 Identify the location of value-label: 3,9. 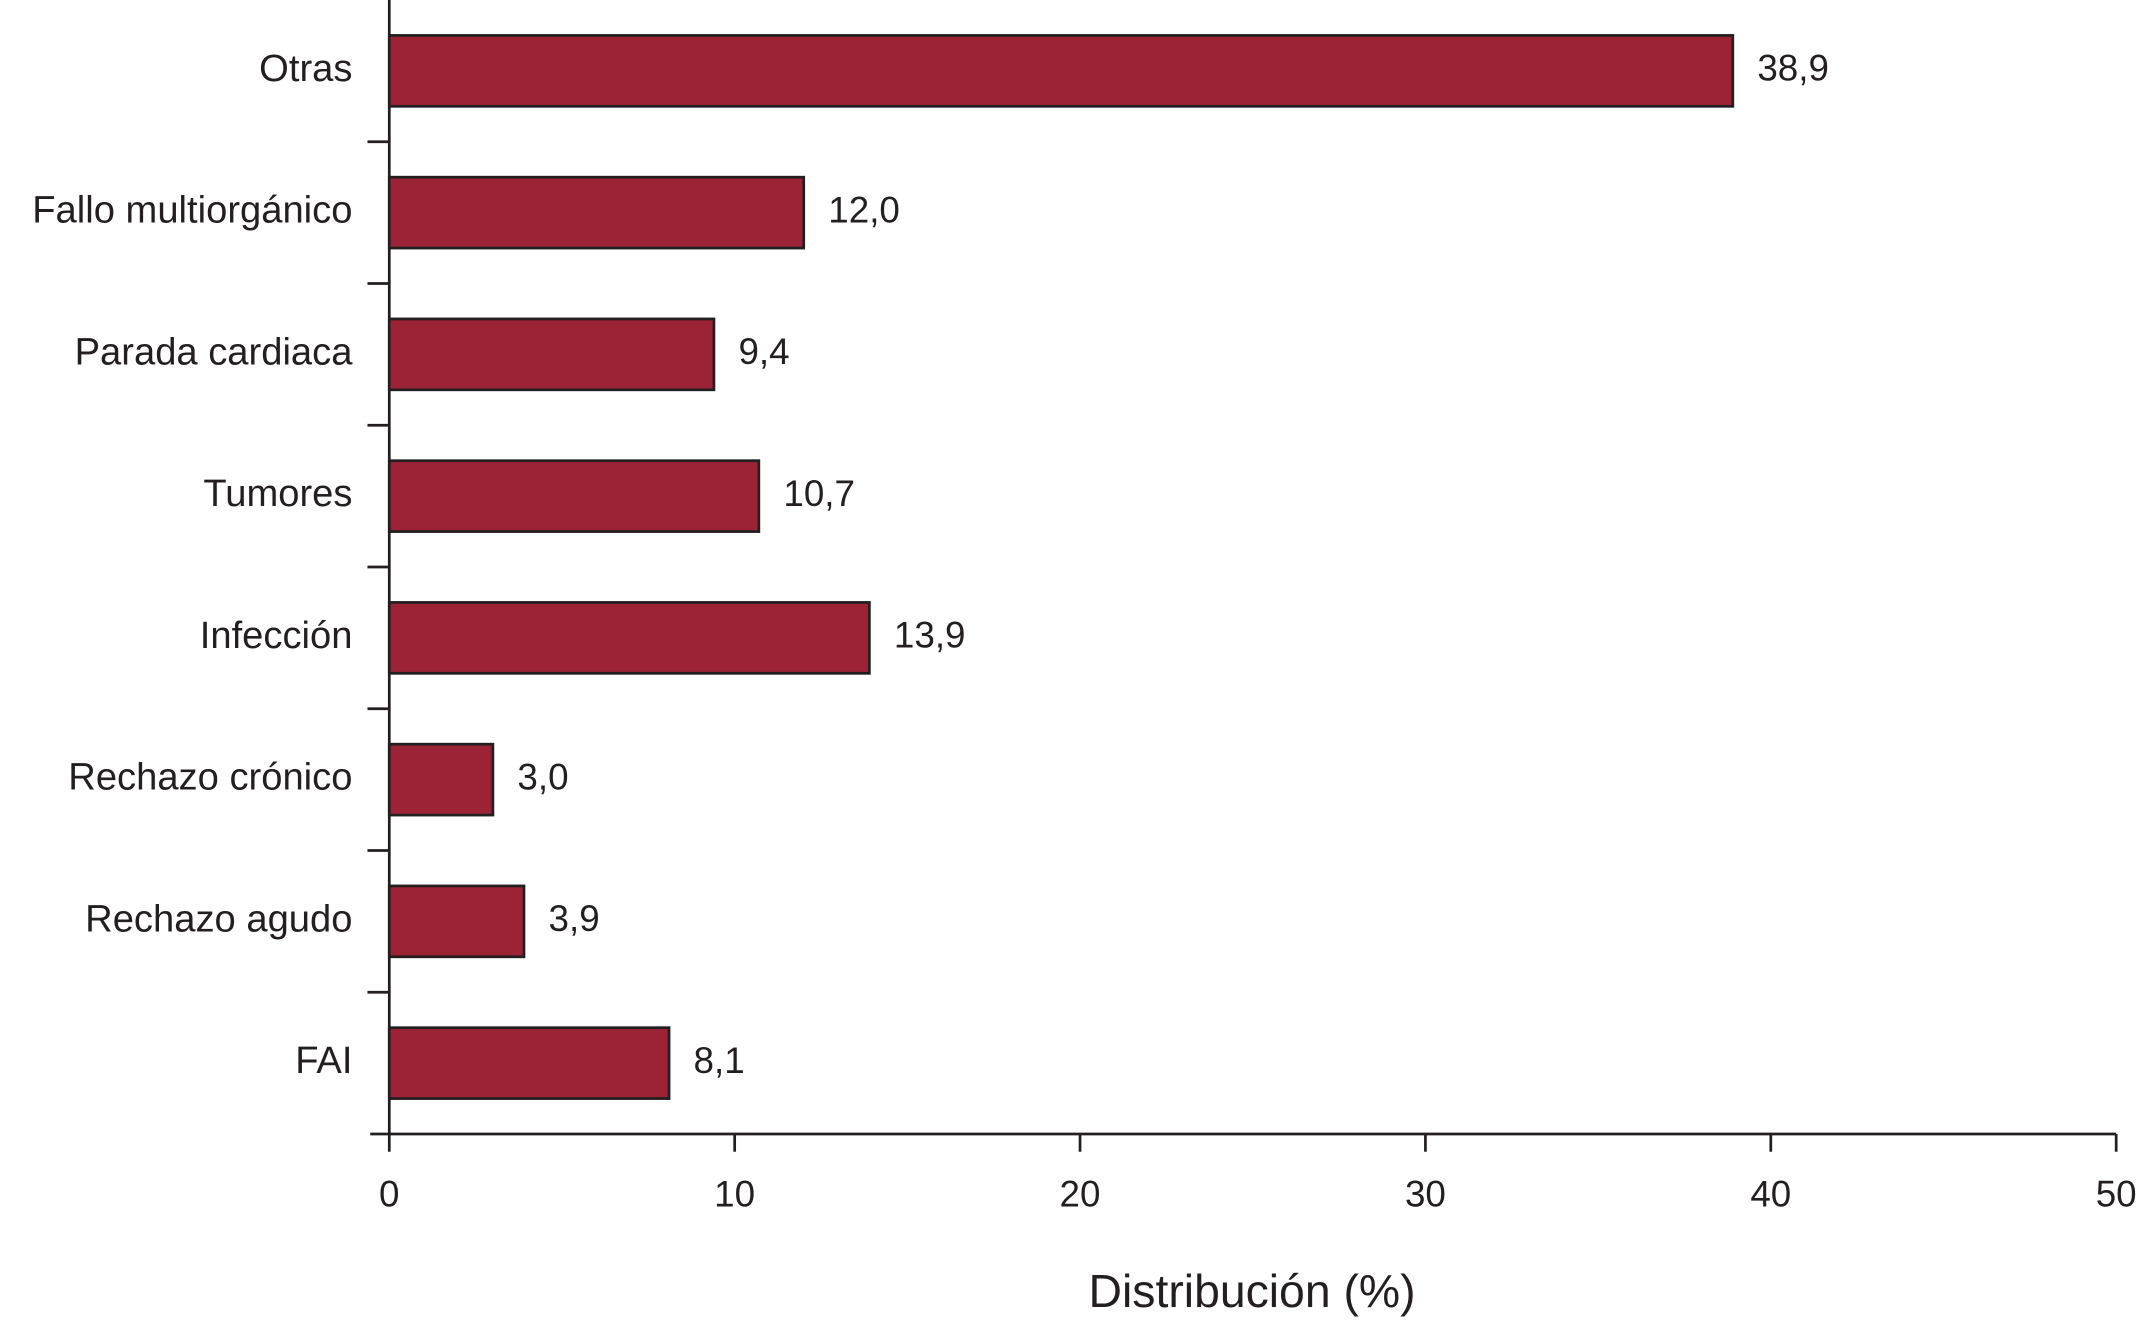
(574, 918).